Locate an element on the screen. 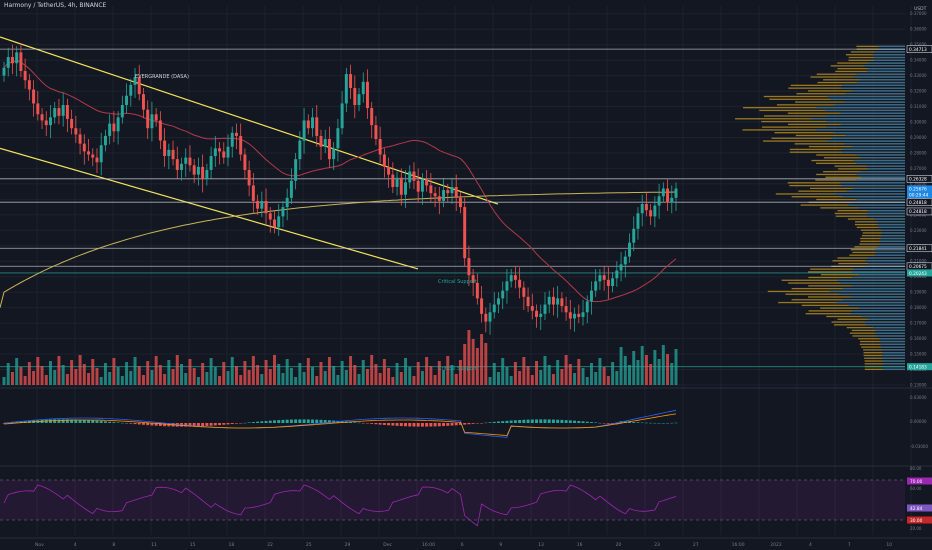  price-badge-label: 0.14183 is located at coordinates (918, 367).